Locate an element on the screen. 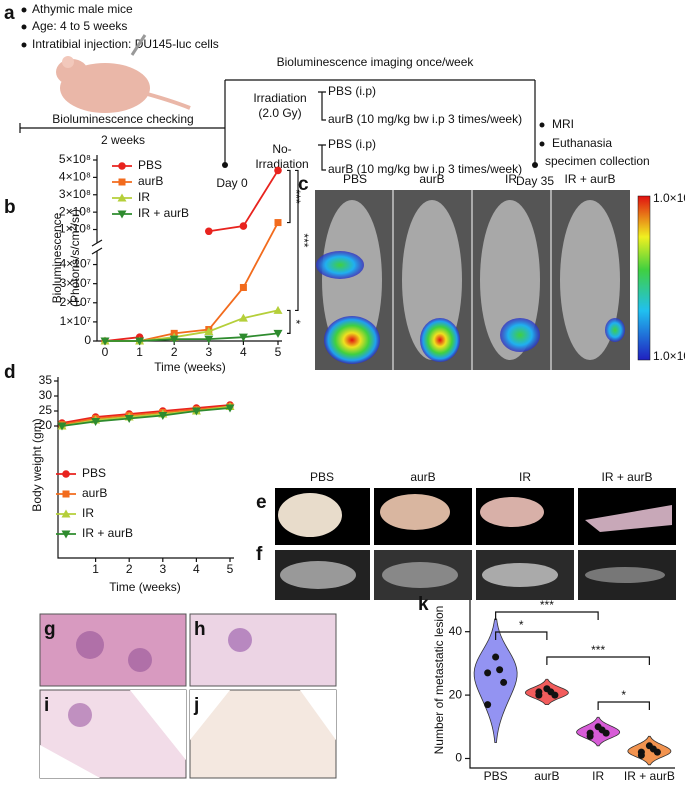 The height and width of the screenshot is (791, 685). y-tick-label: 2×10⁷ is located at coordinates (75, 302).